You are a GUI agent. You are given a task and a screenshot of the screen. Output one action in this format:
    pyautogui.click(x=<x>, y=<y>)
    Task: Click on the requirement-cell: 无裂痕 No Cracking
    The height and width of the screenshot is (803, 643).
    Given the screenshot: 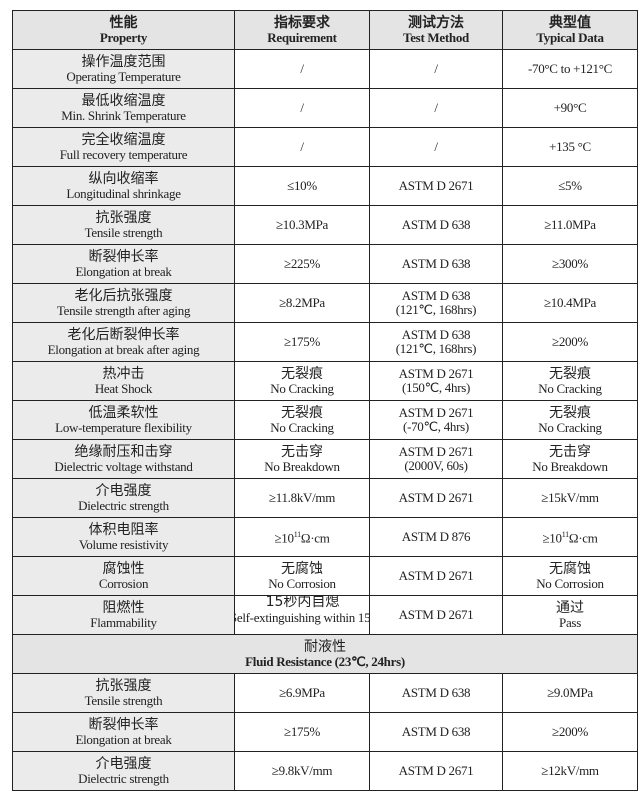 What is the action you would take?
    pyautogui.click(x=302, y=420)
    